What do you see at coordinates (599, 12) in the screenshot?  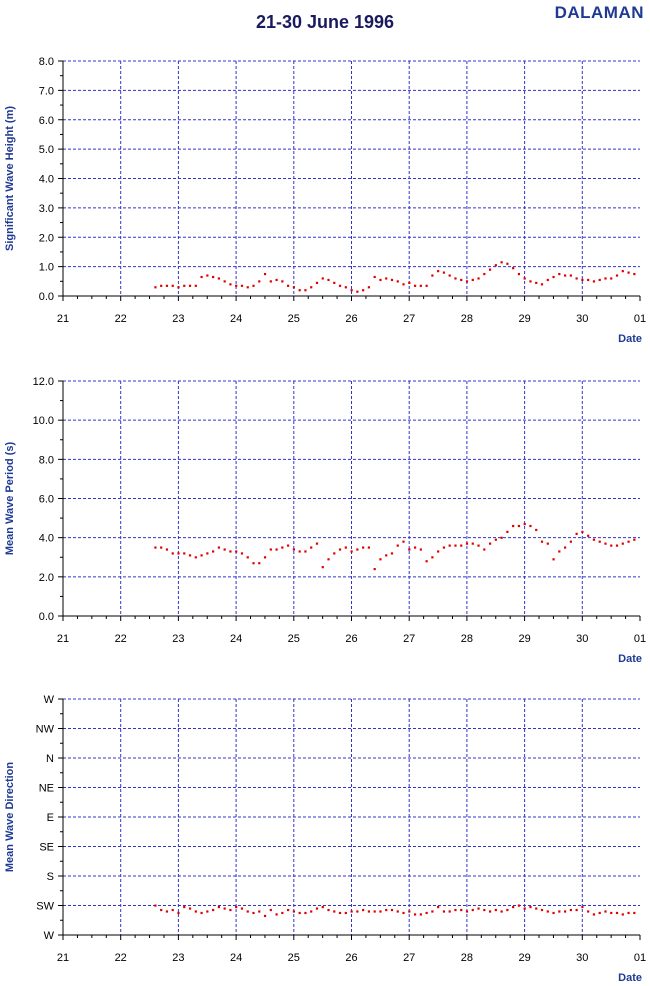 I see `station-name: DALAMAN` at bounding box center [599, 12].